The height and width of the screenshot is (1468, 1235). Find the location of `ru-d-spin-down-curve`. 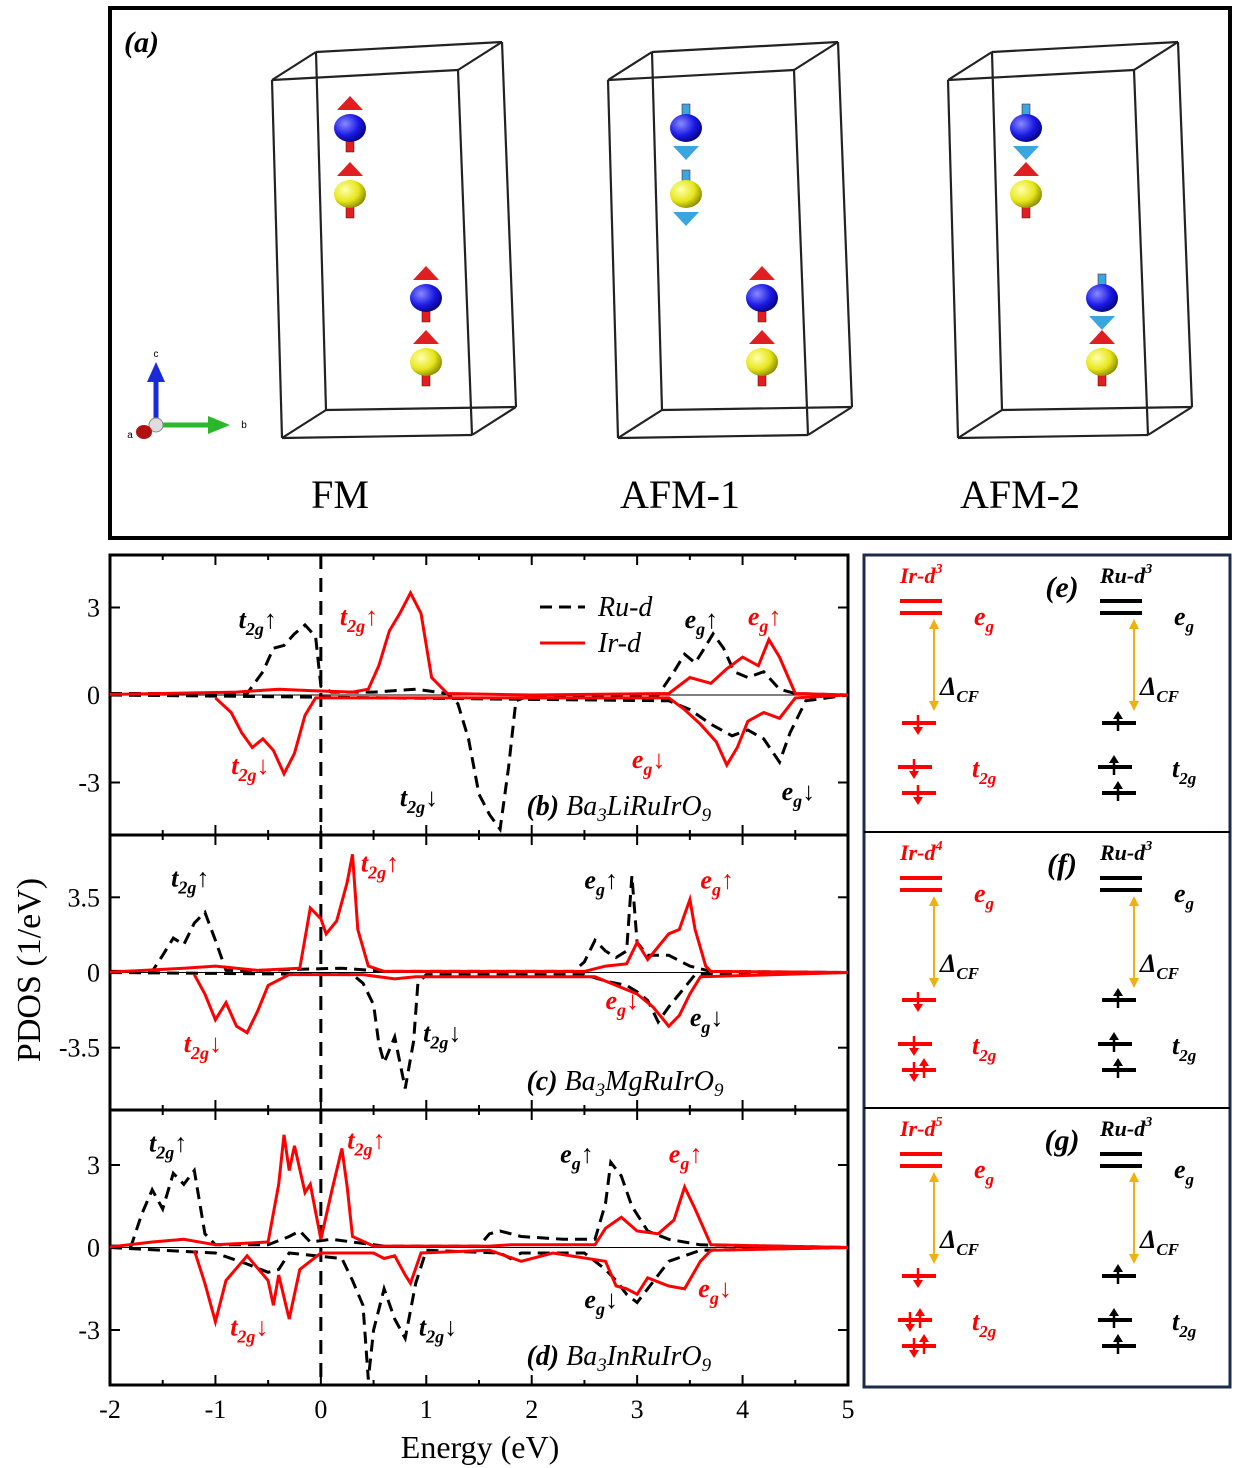

ru-d-spin-down-curve is located at coordinates (479, 1313).